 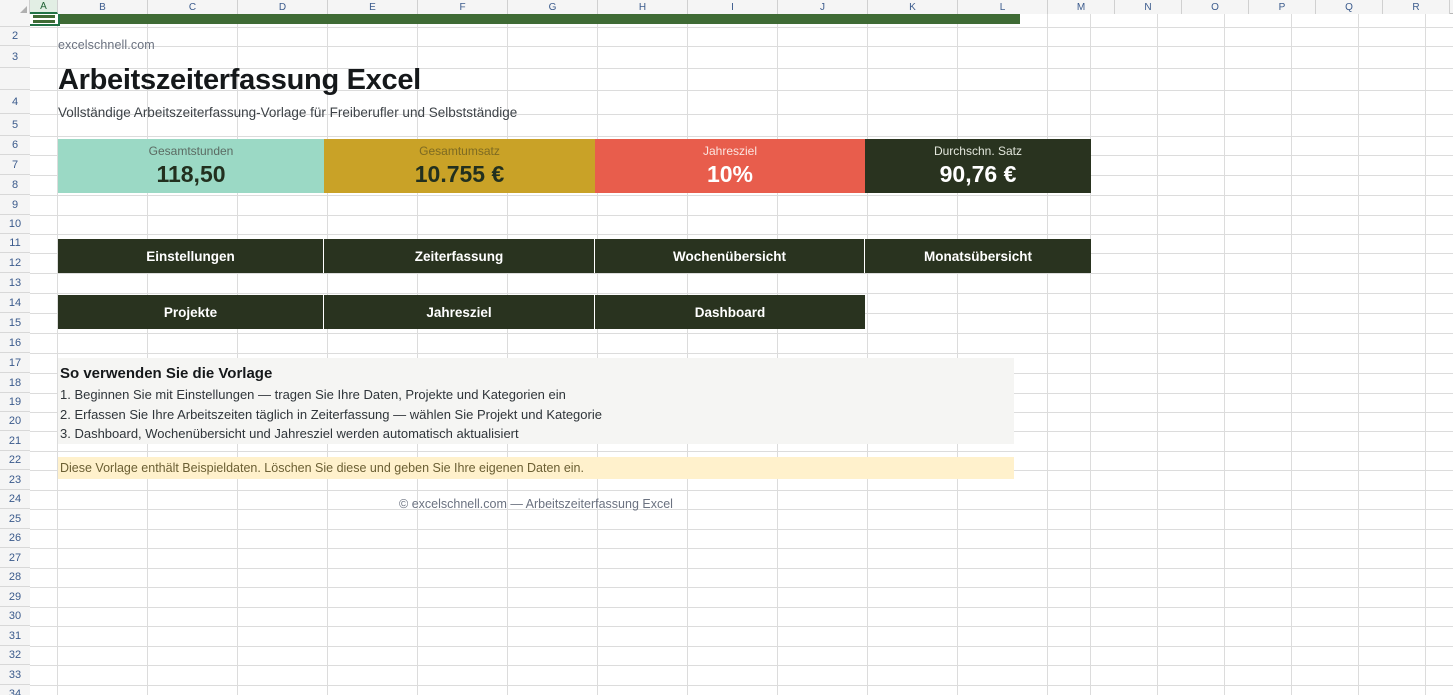 I want to click on column-header-P: P, so click(x=1282, y=7).